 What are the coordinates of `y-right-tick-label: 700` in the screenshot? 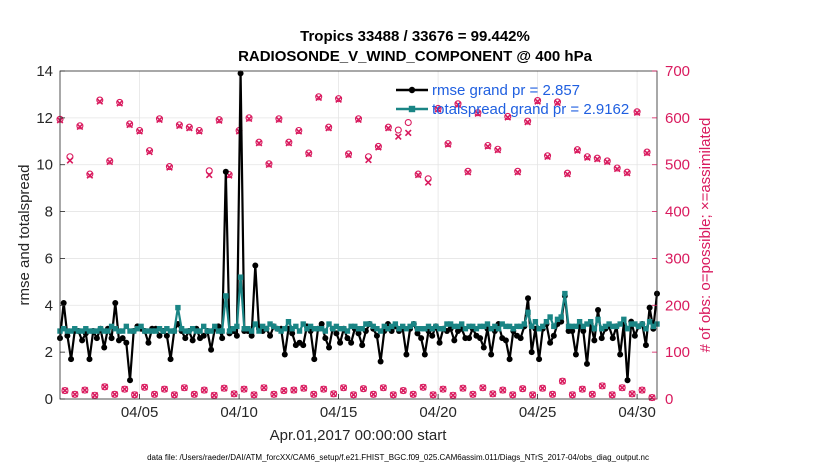 It's located at (677, 71).